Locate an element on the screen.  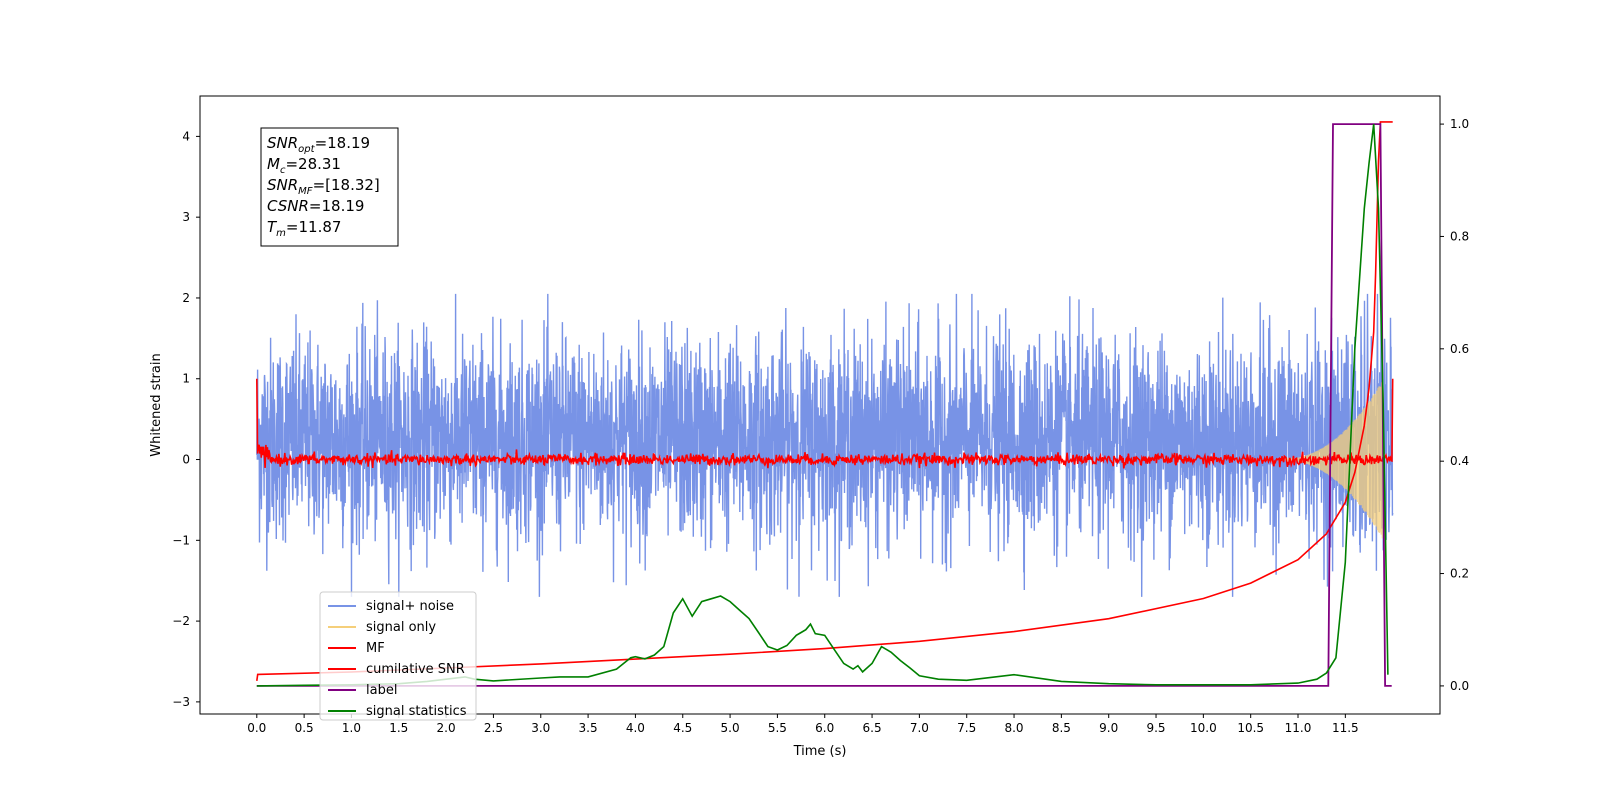
x-tick-label: 6.0 is located at coordinates (824, 728).